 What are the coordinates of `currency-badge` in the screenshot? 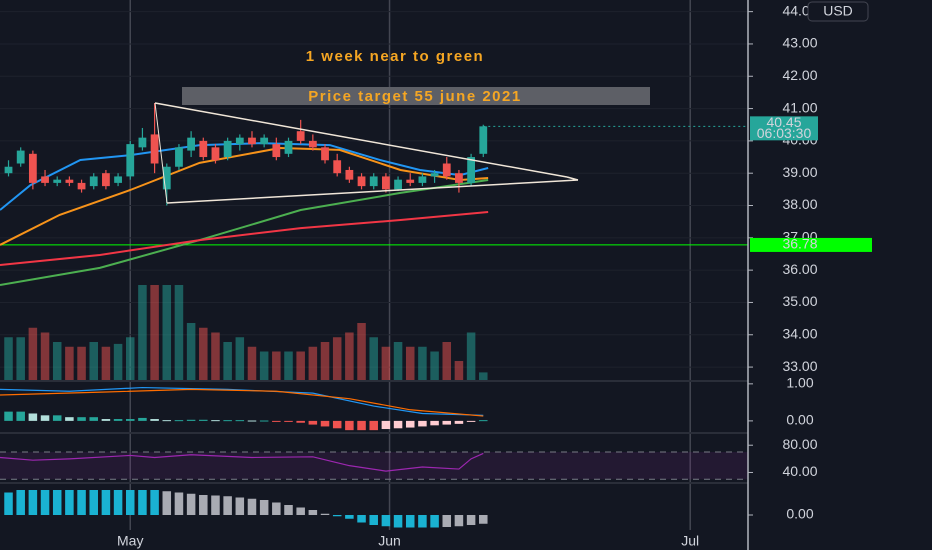 It's located at (838, 11).